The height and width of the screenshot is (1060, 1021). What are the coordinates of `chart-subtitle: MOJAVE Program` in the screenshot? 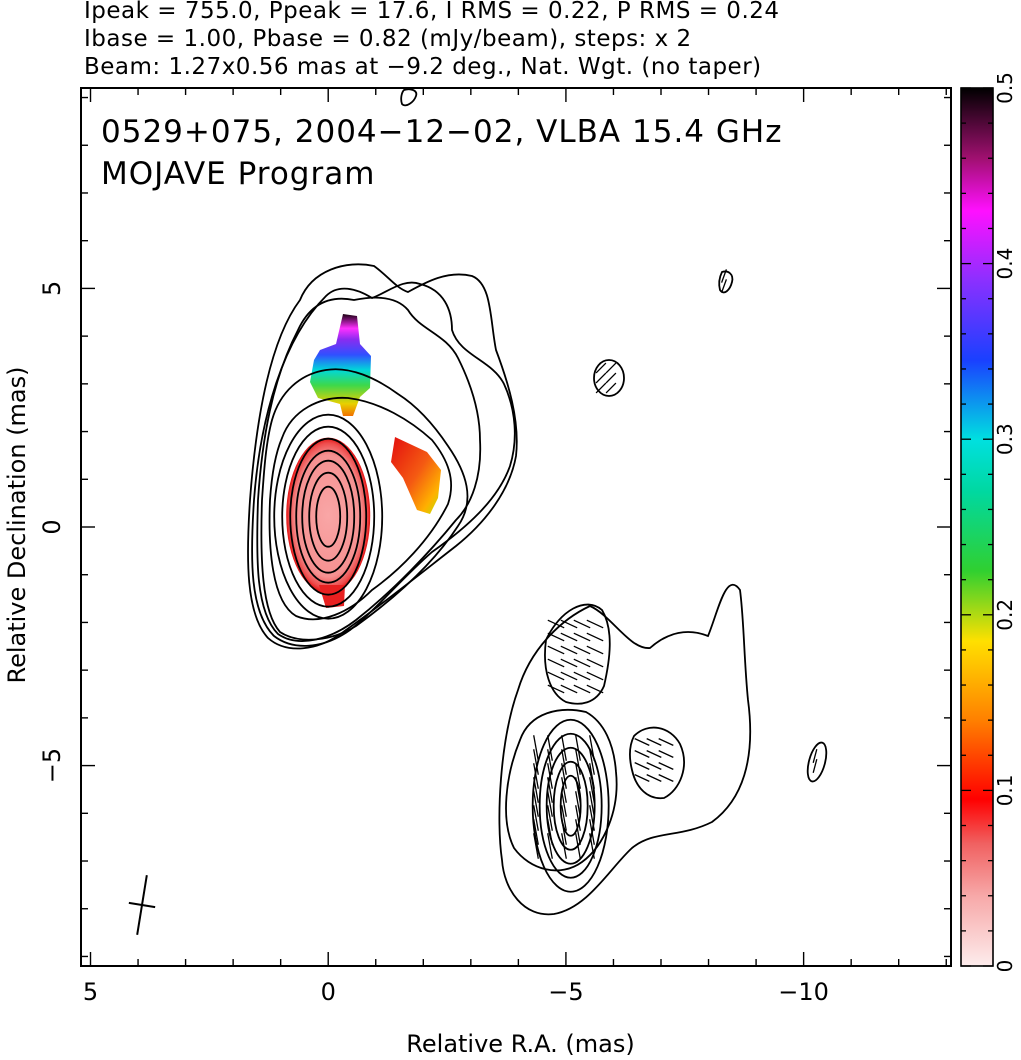 It's located at (238, 174).